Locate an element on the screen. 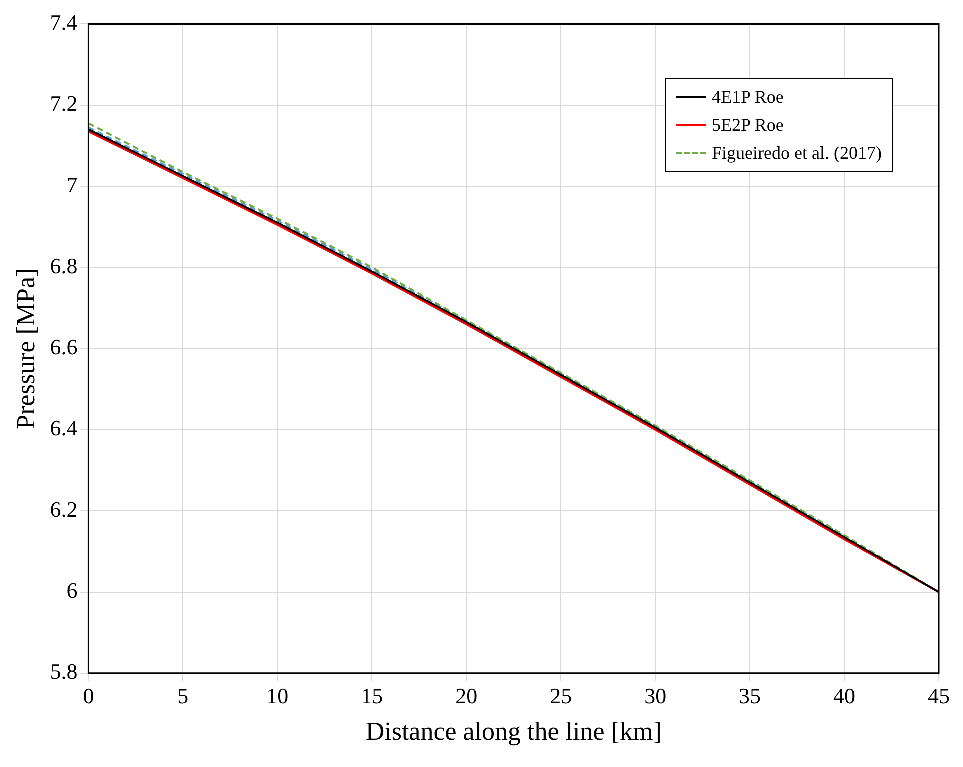  x-tick-label: 10 is located at coordinates (277, 695).